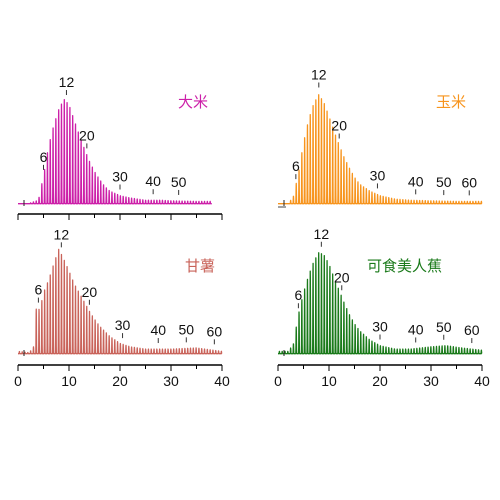  I want to click on panel-title: 可食美人蕉, so click(404, 266).